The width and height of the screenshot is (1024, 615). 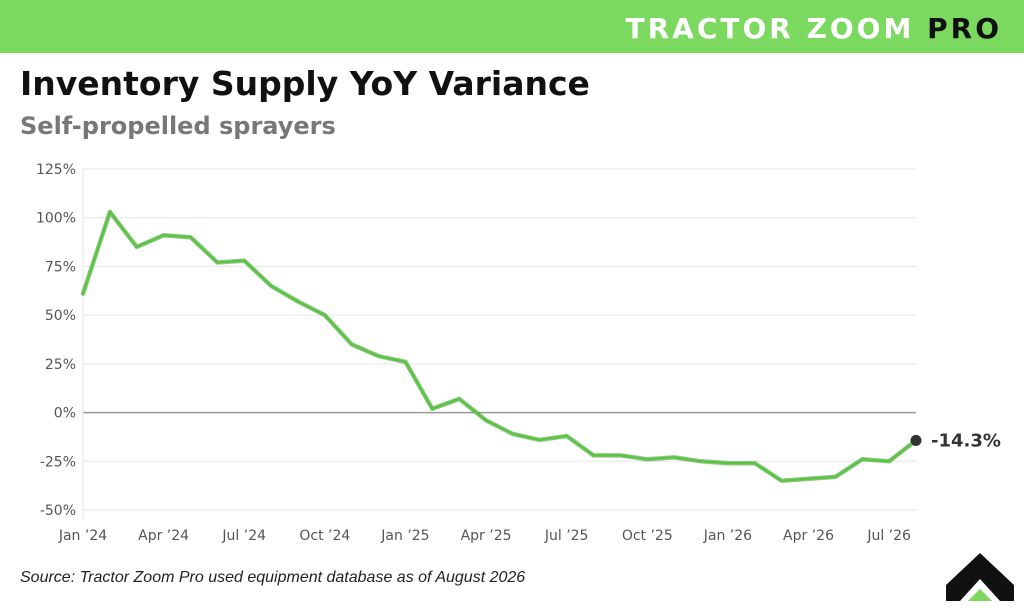 What do you see at coordinates (58, 511) in the screenshot?
I see `y-tick-label: -50%` at bounding box center [58, 511].